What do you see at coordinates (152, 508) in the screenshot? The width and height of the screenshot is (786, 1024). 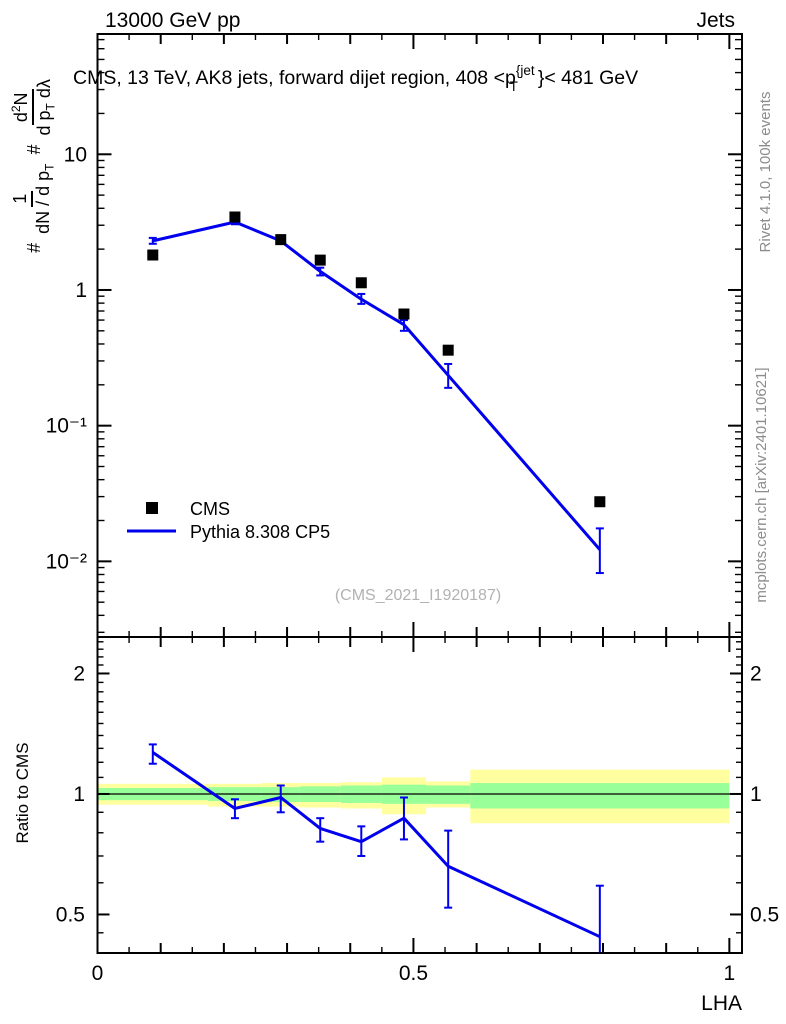 I see `legend-cms-marker-icon` at bounding box center [152, 508].